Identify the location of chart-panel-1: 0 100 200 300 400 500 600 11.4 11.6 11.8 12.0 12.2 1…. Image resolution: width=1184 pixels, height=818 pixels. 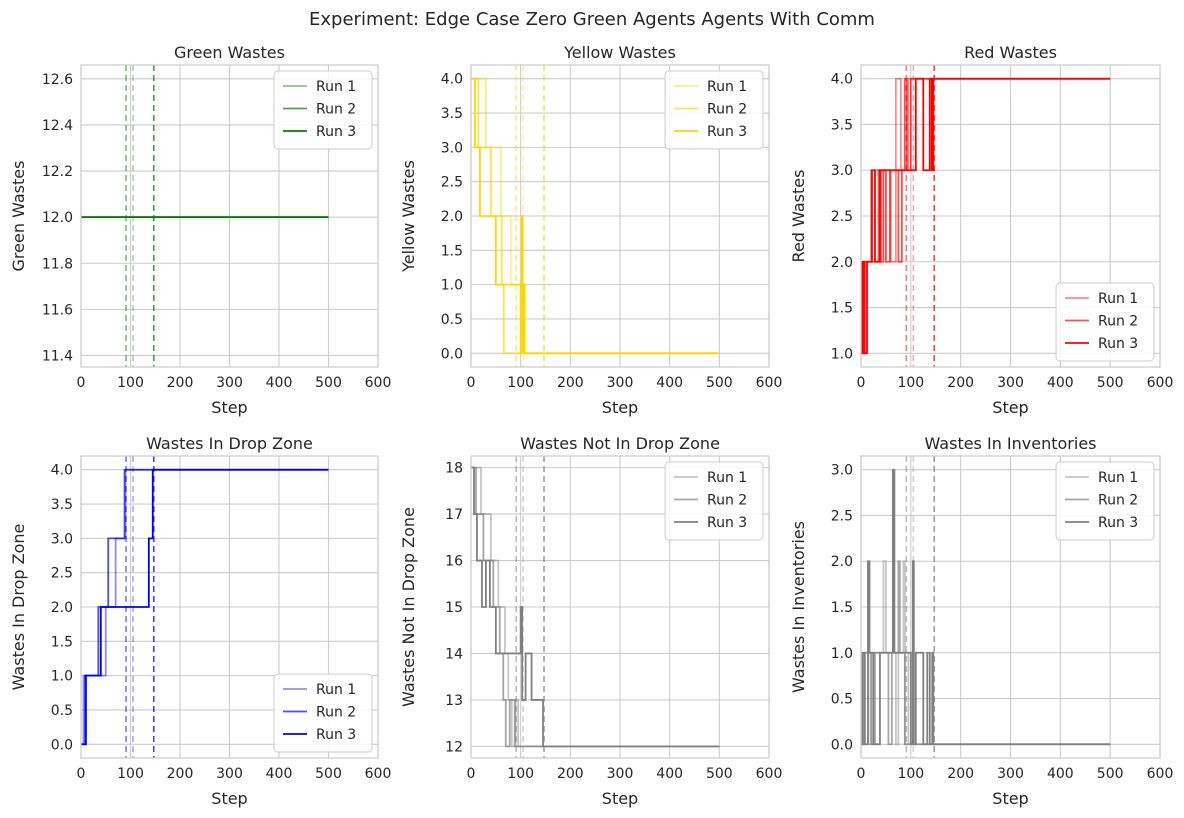
(200, 230).